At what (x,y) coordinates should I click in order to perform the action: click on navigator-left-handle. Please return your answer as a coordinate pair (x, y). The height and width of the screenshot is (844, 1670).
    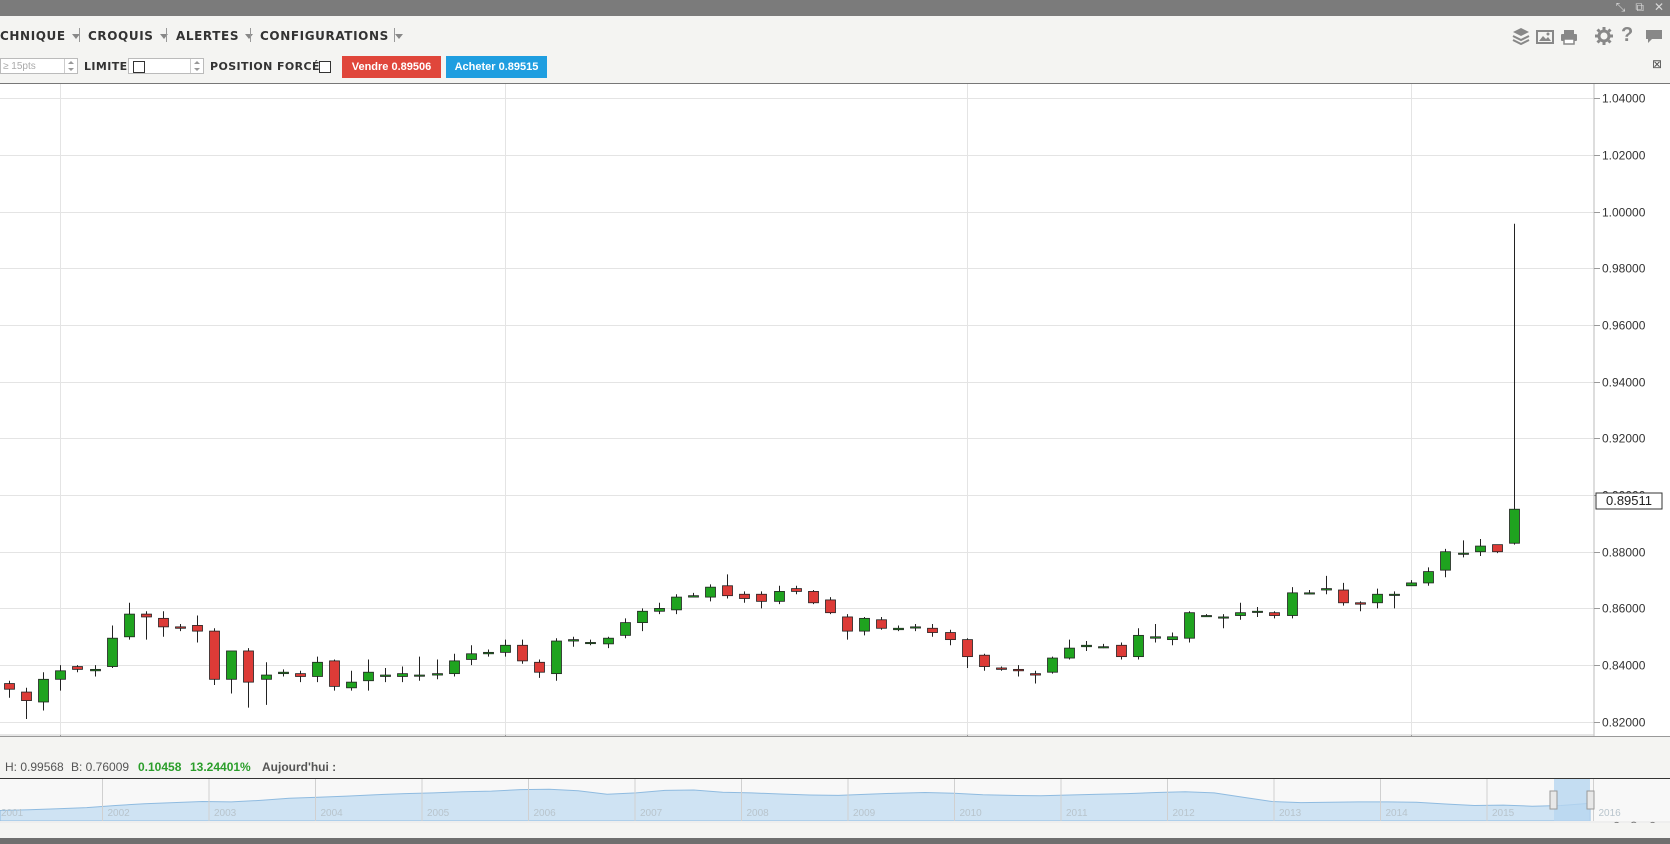
    Looking at the image, I should click on (1553, 800).